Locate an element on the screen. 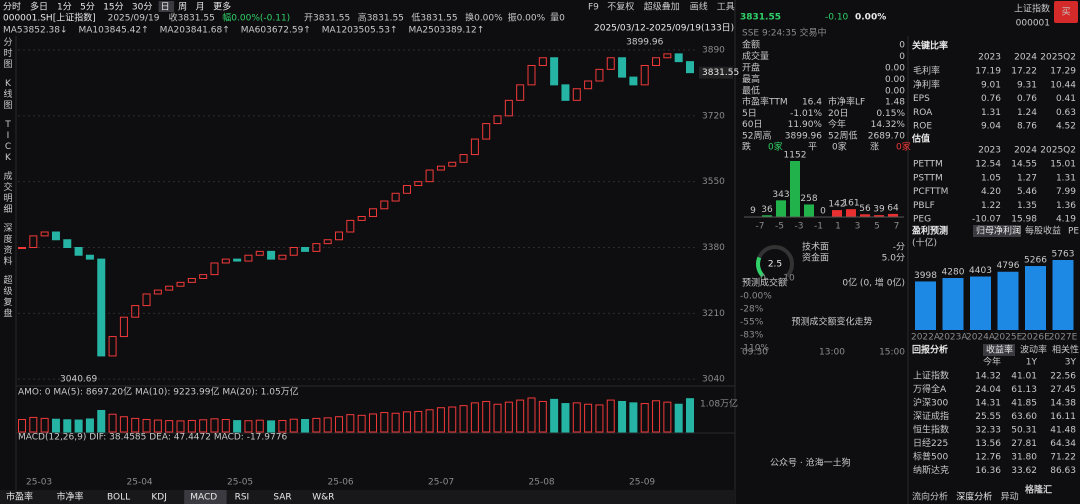  tool: 画线 is located at coordinates (699, 7).